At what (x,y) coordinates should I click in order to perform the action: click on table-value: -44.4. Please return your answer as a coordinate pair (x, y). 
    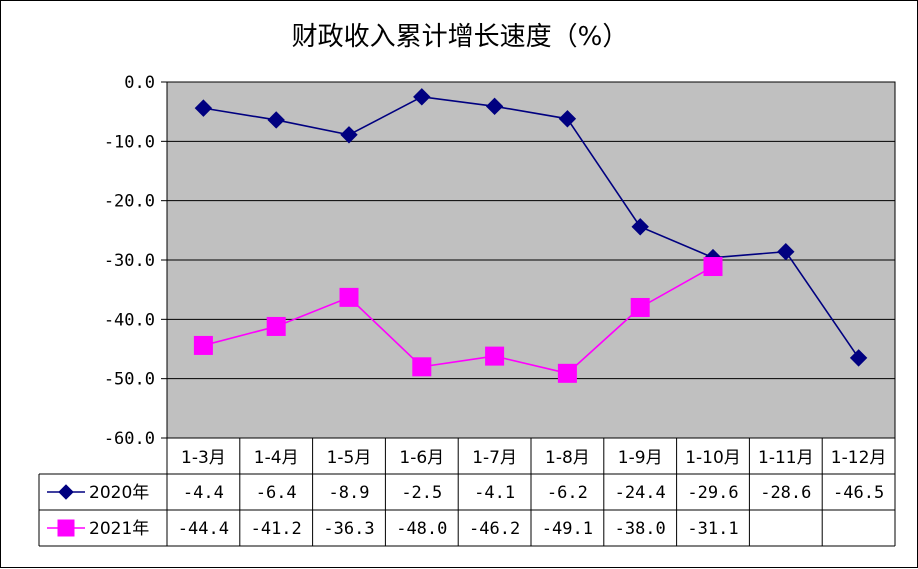
    Looking at the image, I should click on (203, 529).